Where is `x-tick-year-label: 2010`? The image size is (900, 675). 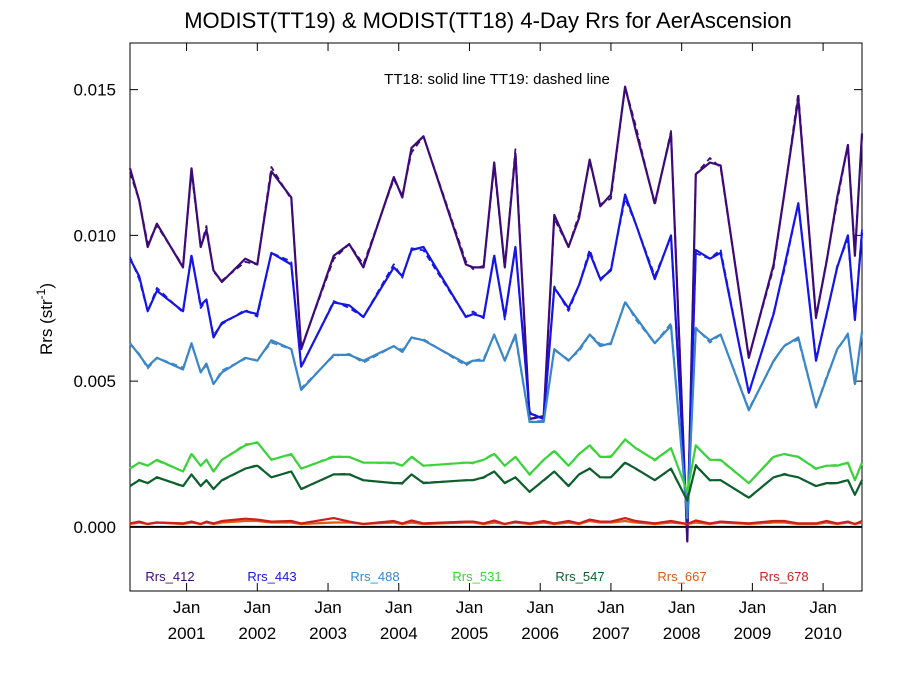
x-tick-year-label: 2010 is located at coordinates (823, 633).